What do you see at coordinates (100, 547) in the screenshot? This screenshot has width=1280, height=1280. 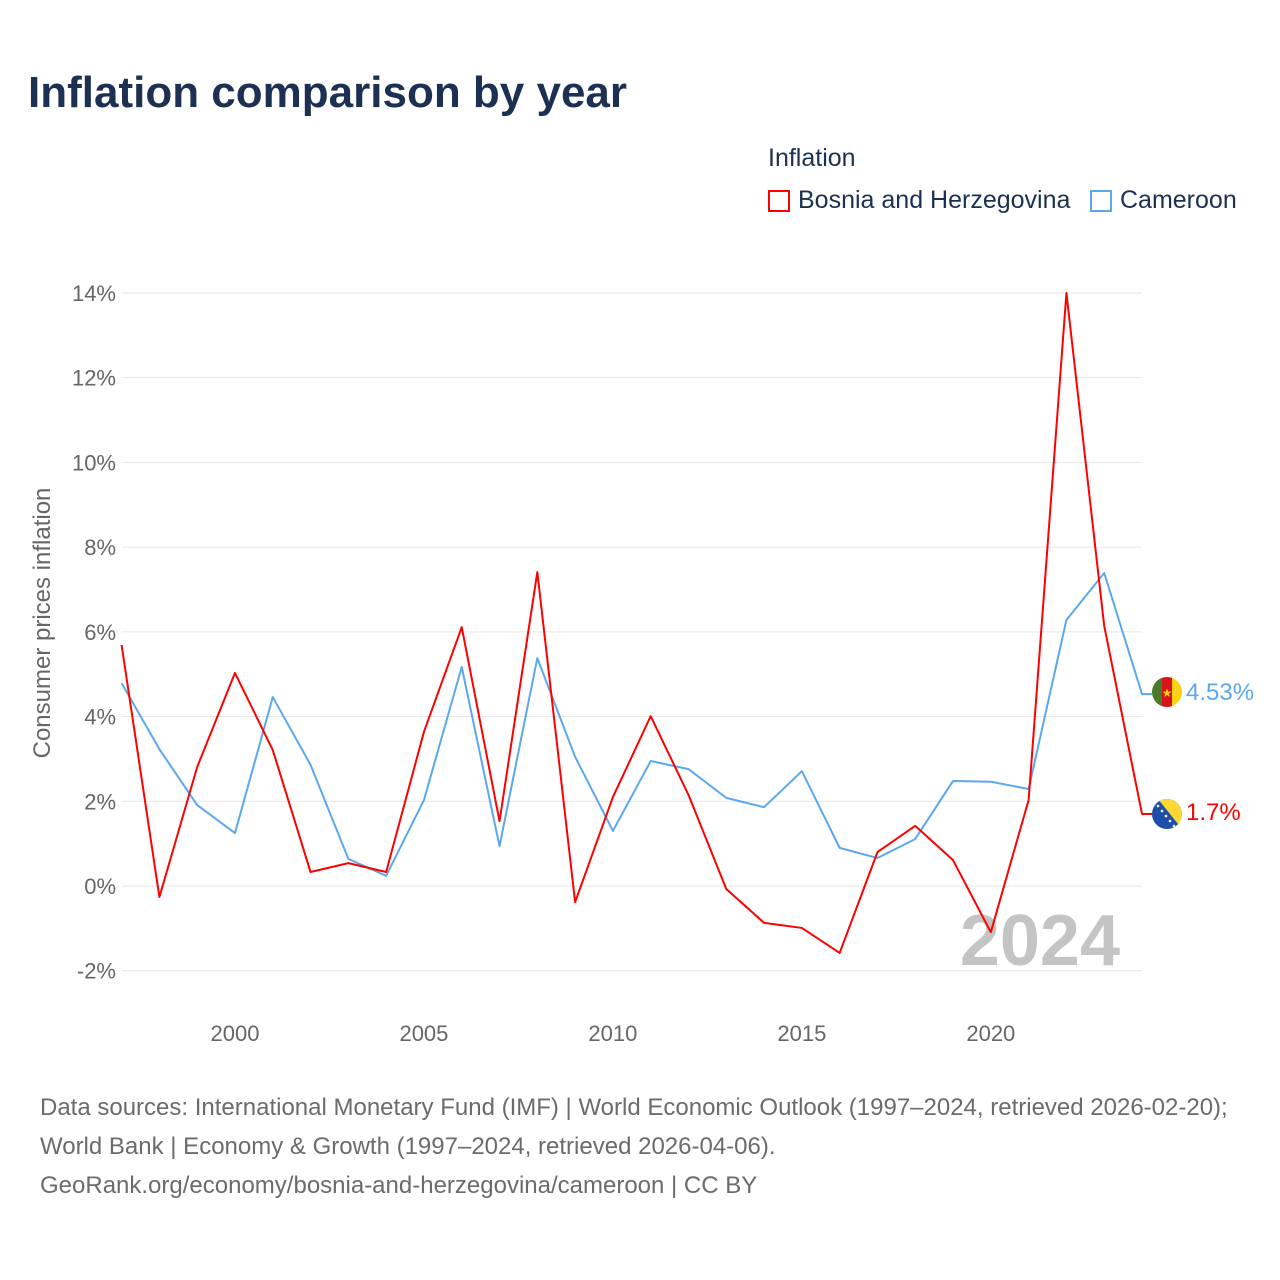 I see `y-tick-label: 8%` at bounding box center [100, 547].